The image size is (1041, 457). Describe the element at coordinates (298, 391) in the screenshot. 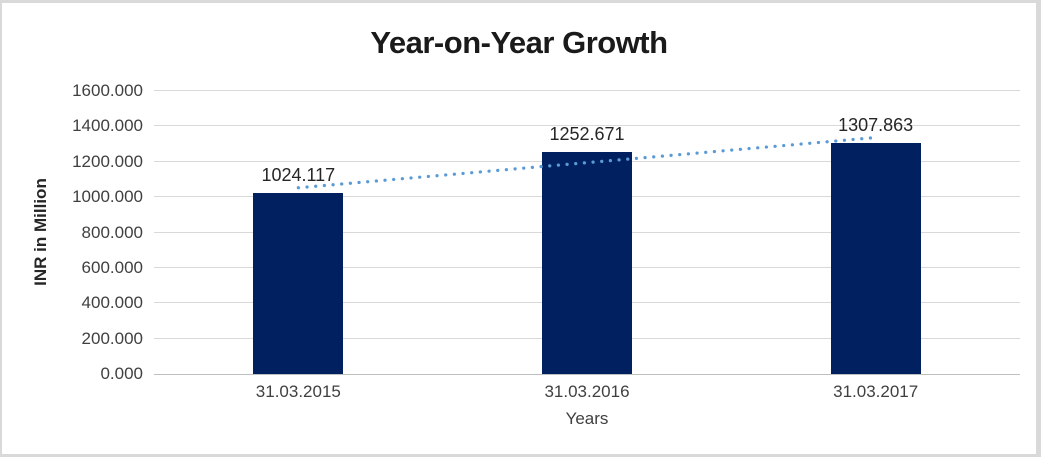

I see `x-tick-label: 31.03.2015` at that location.